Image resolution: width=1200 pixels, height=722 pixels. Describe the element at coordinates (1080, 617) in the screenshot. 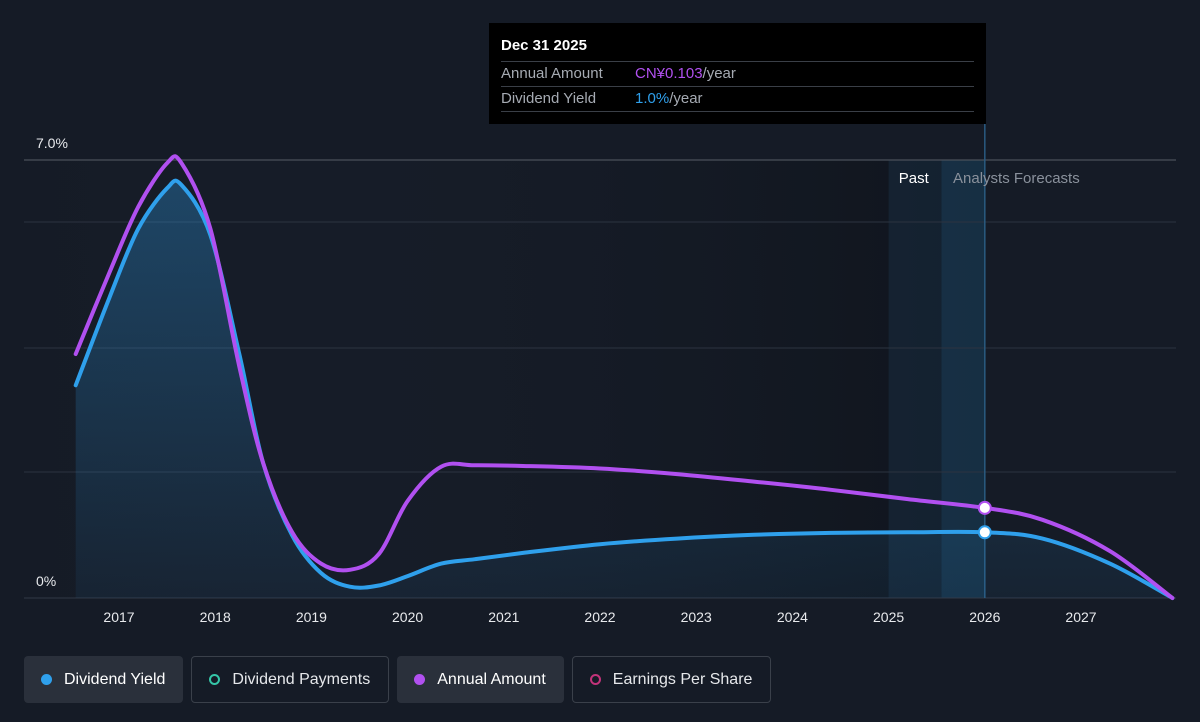

I see `x-tick-label: 2027` at that location.